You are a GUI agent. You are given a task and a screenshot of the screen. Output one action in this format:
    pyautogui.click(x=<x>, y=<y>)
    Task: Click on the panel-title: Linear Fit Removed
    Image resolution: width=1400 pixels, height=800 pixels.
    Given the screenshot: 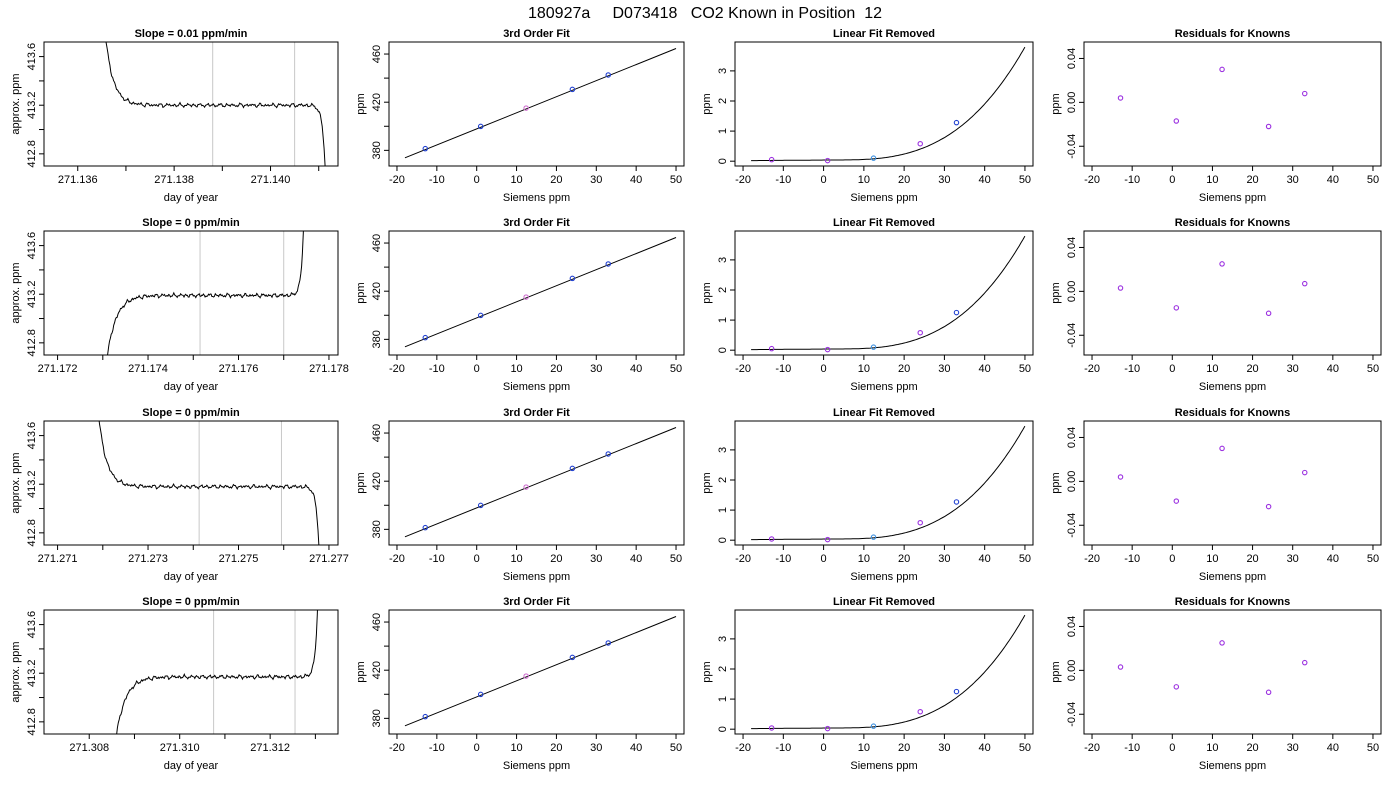 What is the action you would take?
    pyautogui.click(x=884, y=413)
    